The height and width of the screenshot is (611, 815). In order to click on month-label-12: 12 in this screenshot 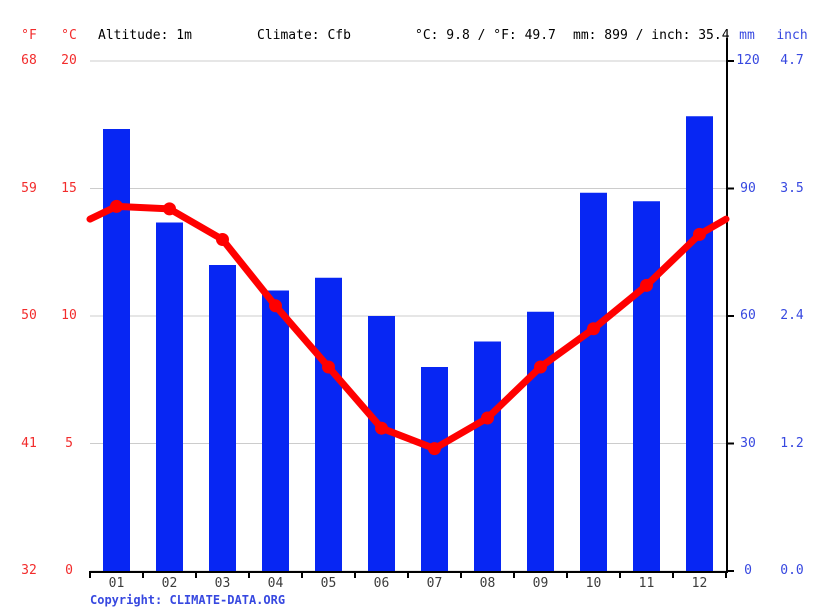, I will do `click(699, 583)`.